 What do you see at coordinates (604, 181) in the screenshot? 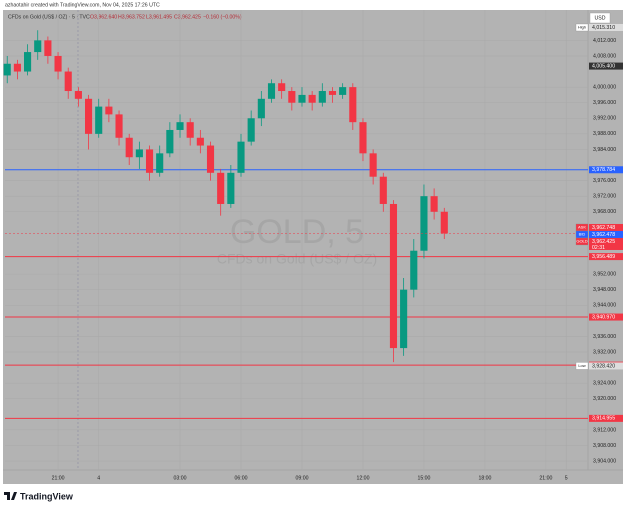
I see `y-tick-label: 3,976.000` at bounding box center [604, 181].